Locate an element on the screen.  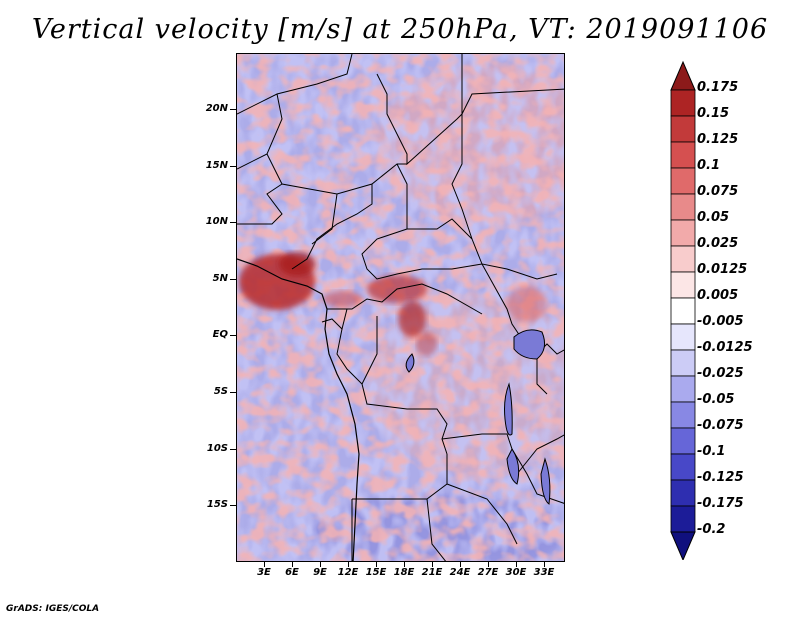
colorbar-label: -0.075 is located at coordinates (720, 425).